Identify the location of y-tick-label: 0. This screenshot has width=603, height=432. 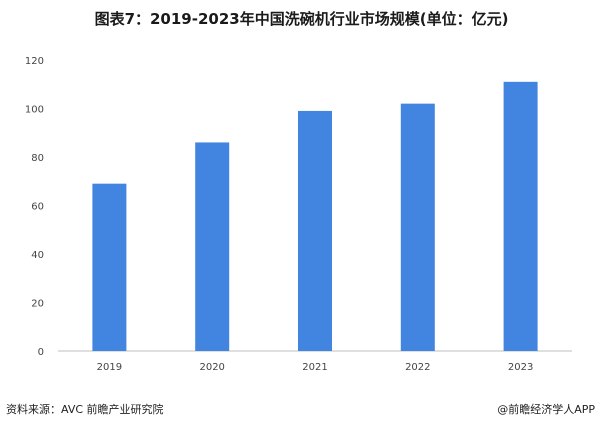
(41, 352).